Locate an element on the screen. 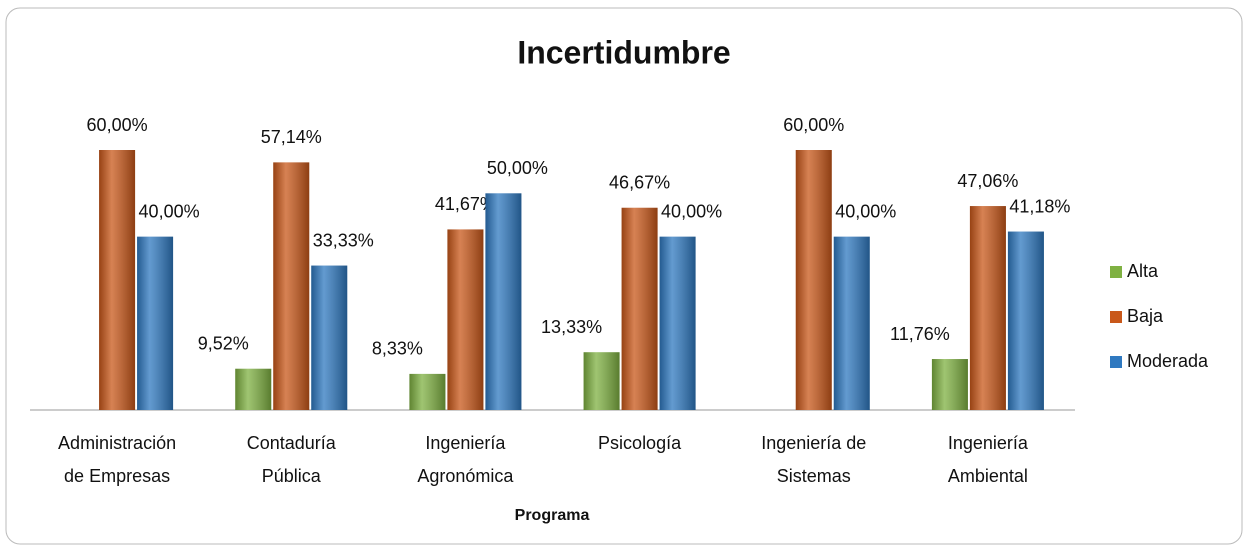 Image resolution: width=1248 pixels, height=550 pixels. chart-title: Incertidumbre is located at coordinates (623, 52).